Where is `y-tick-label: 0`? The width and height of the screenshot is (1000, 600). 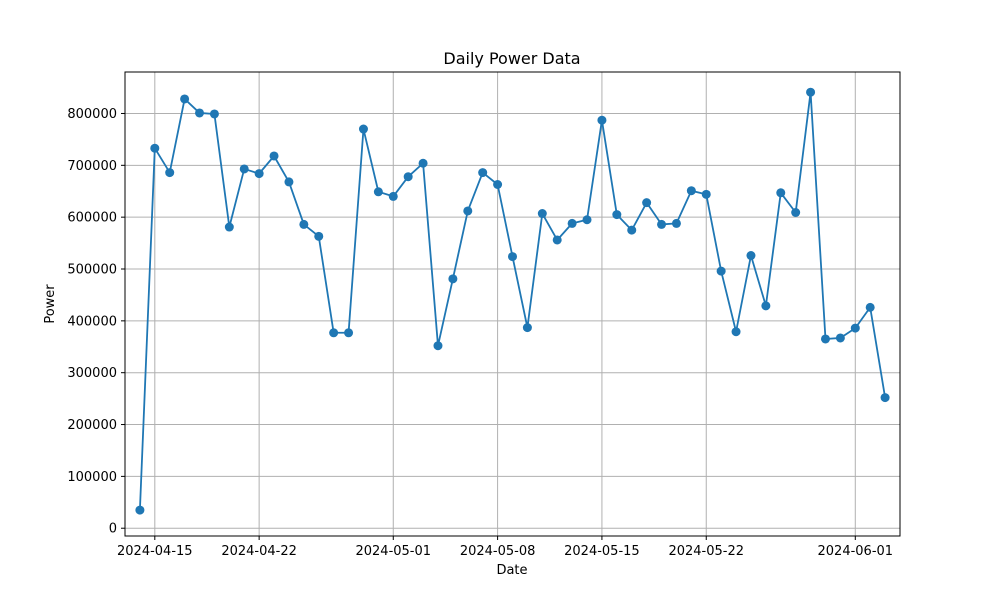 y-tick-label: 0 is located at coordinates (113, 529).